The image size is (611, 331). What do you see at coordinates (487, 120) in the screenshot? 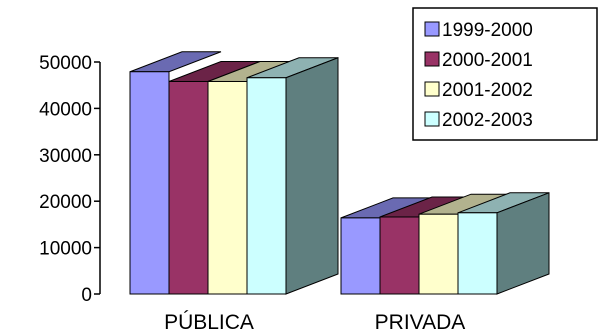
I see `legend-label: 2002-2003` at bounding box center [487, 120].